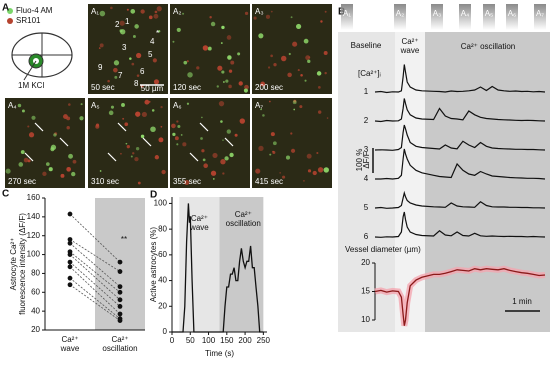 This screenshot has width=550, height=368. I want to click on x-tick-label: 150, so click(227, 340).